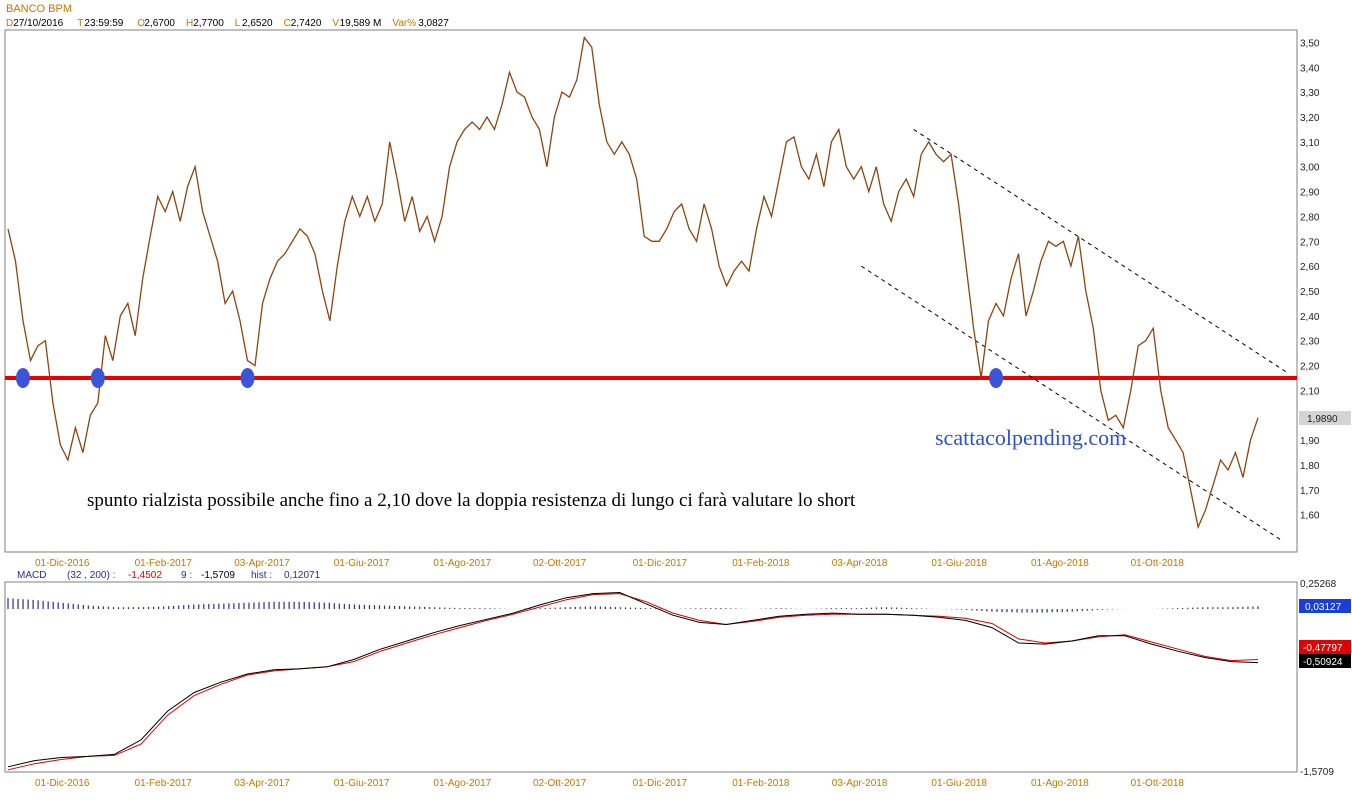  I want to click on macd-x-tick-label: 02-Ott-2017, so click(560, 783).